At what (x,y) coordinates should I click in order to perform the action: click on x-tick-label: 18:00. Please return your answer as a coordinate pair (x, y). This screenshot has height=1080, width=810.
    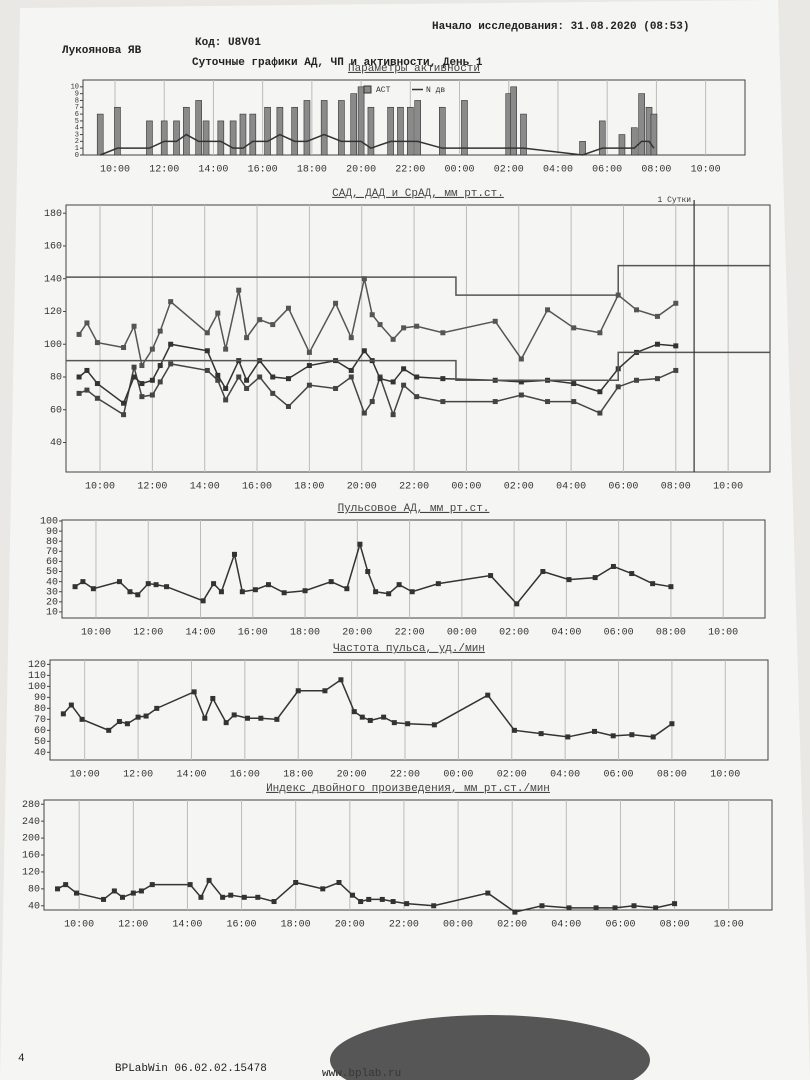
    Looking at the image, I should click on (296, 925).